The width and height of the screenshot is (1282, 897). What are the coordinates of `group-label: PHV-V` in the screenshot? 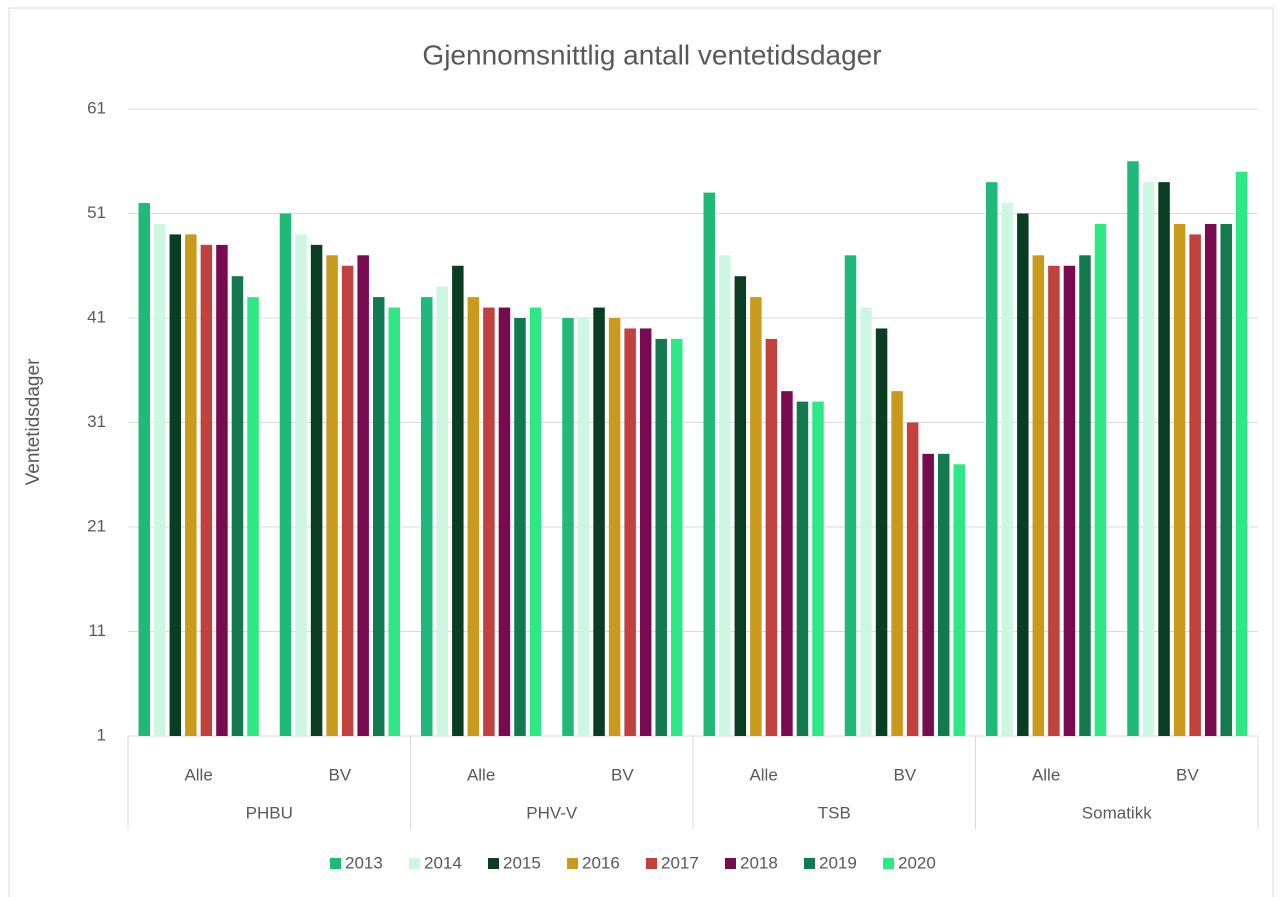 It's located at (552, 812).